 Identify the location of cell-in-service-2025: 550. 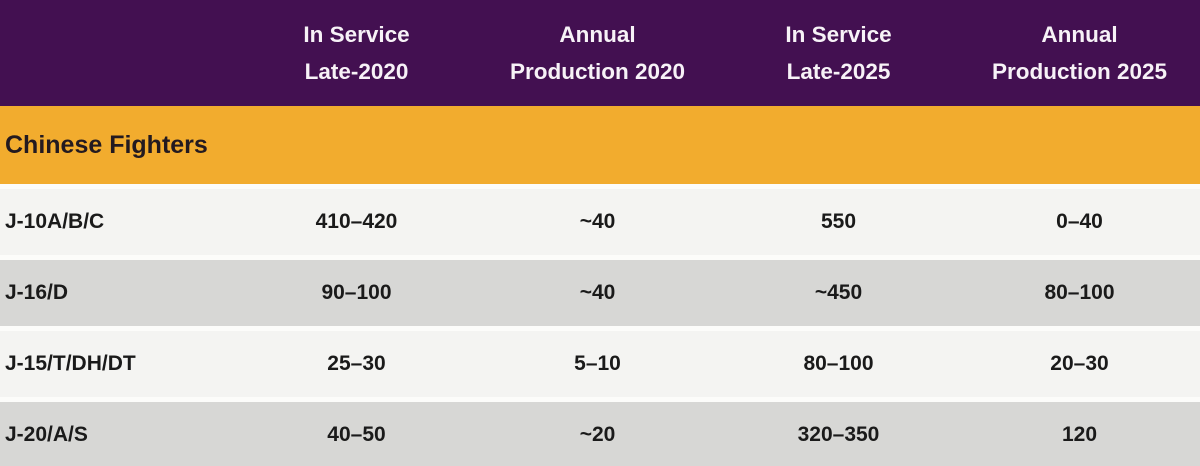
(838, 221).